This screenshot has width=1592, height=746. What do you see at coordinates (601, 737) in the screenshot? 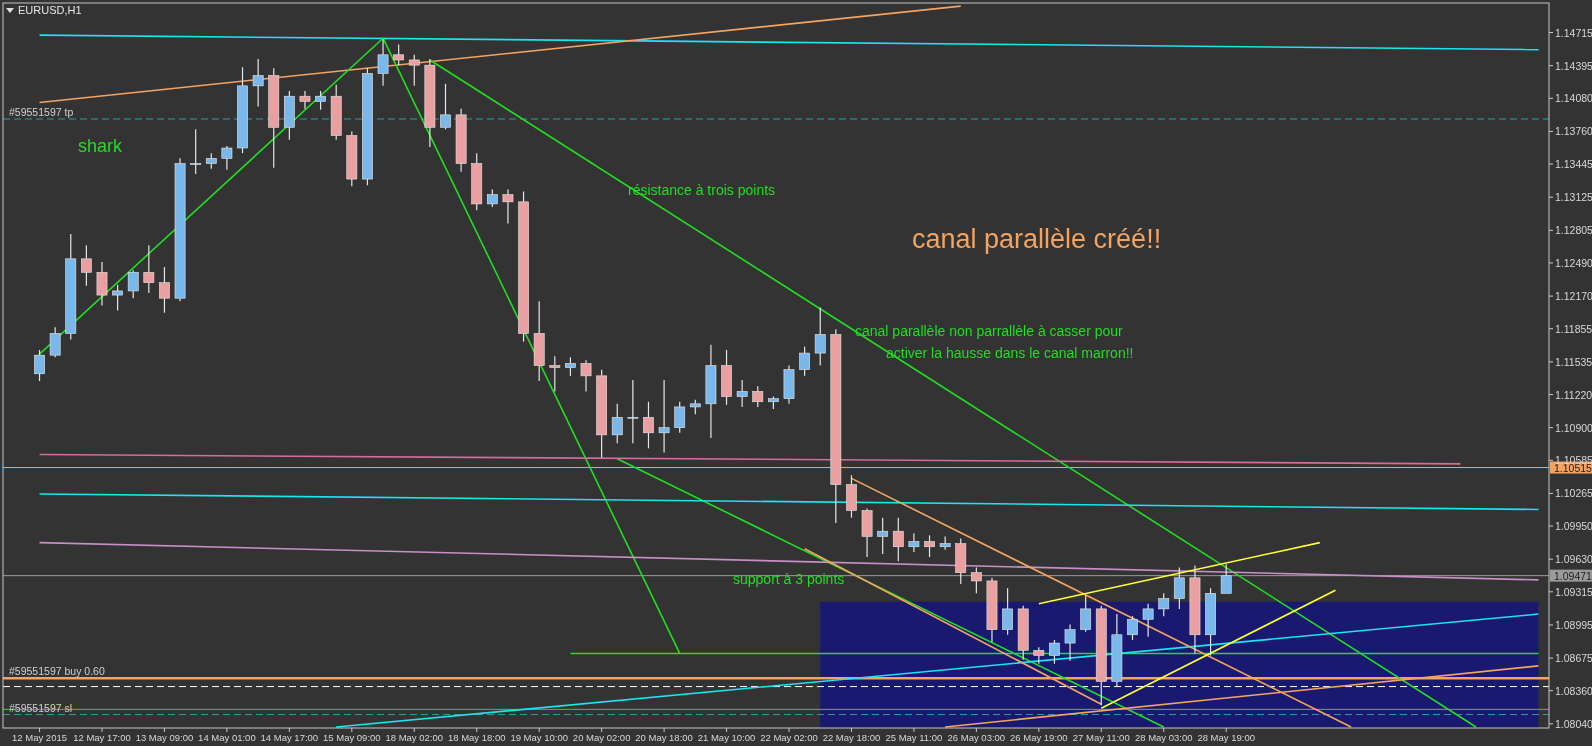
I see `x-tick-label: 20 May 02:00` at bounding box center [601, 737].